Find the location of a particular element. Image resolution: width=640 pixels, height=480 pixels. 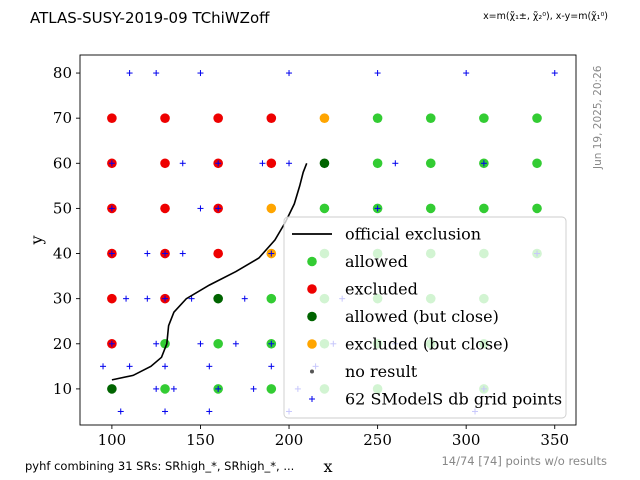

y-axis-label: y is located at coordinates (36, 240).